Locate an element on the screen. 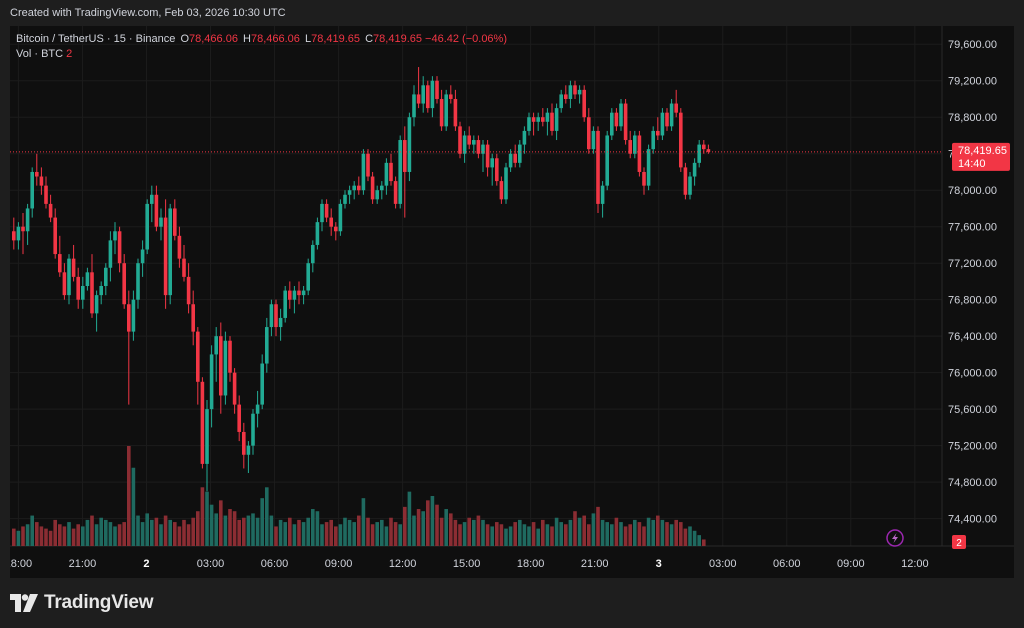 The image size is (1024, 628). volume-label: Vol · BTC is located at coordinates (40, 54).